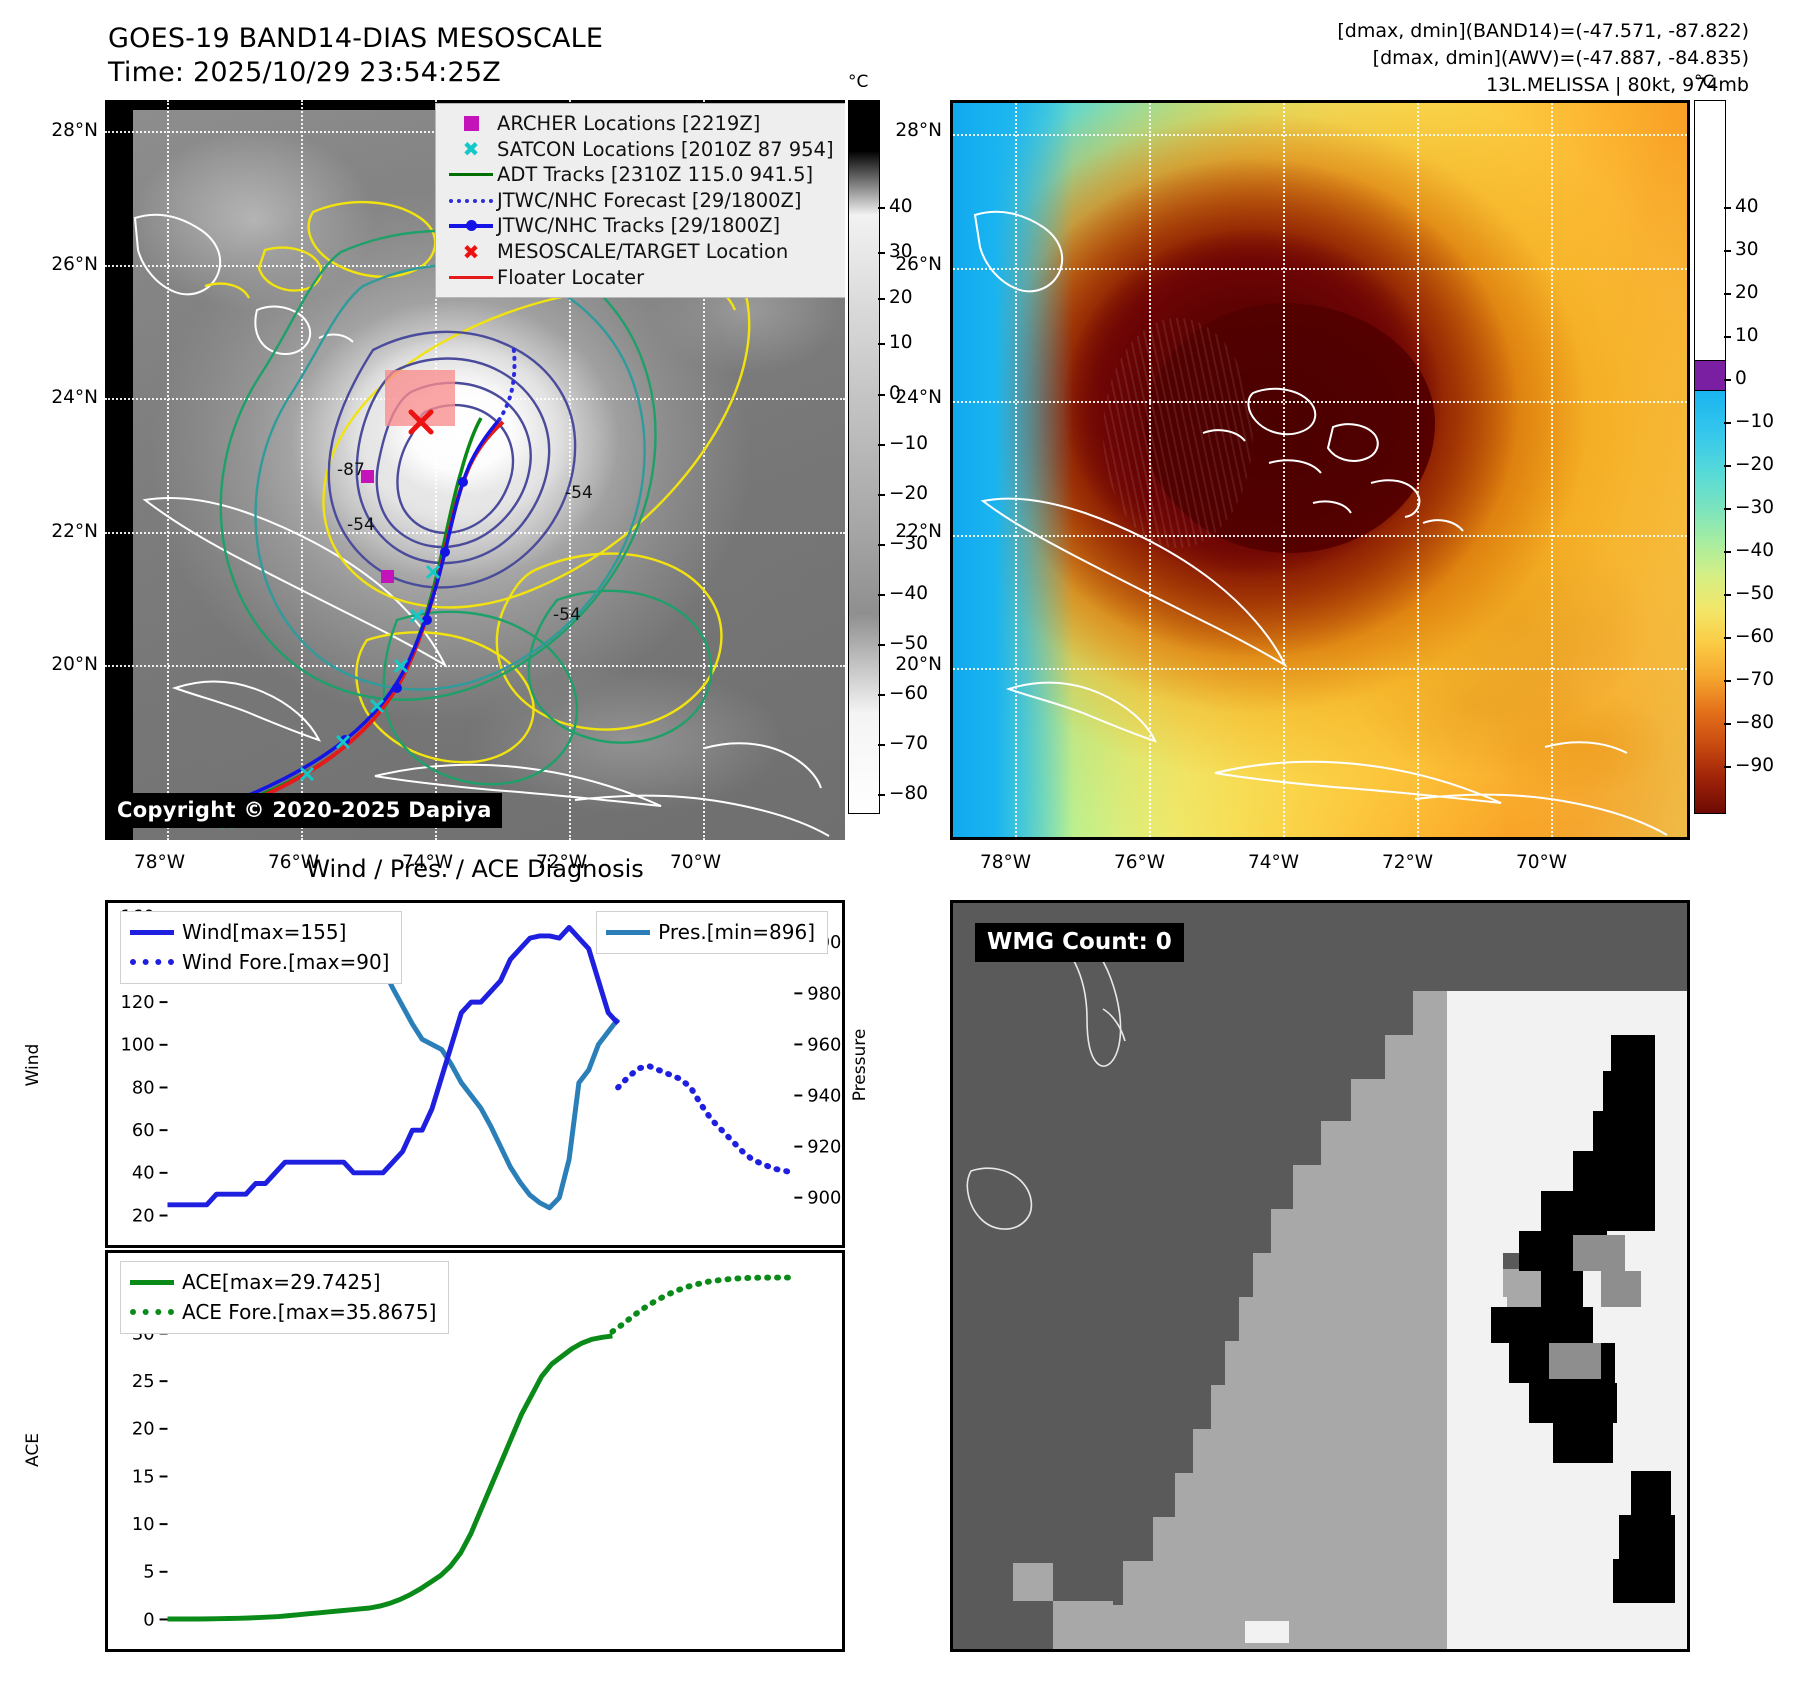  What do you see at coordinates (864, 457) in the screenshot?
I see `ir-colorbar-gradient` at bounding box center [864, 457].